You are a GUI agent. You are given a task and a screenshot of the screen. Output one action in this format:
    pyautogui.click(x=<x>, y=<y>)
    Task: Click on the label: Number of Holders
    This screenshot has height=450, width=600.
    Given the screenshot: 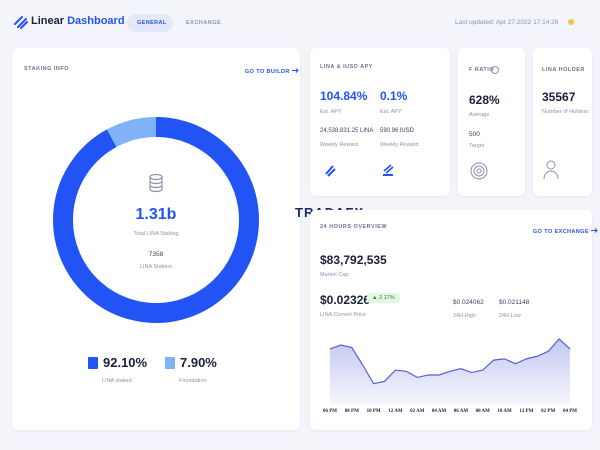 What is the action you would take?
    pyautogui.click(x=565, y=112)
    